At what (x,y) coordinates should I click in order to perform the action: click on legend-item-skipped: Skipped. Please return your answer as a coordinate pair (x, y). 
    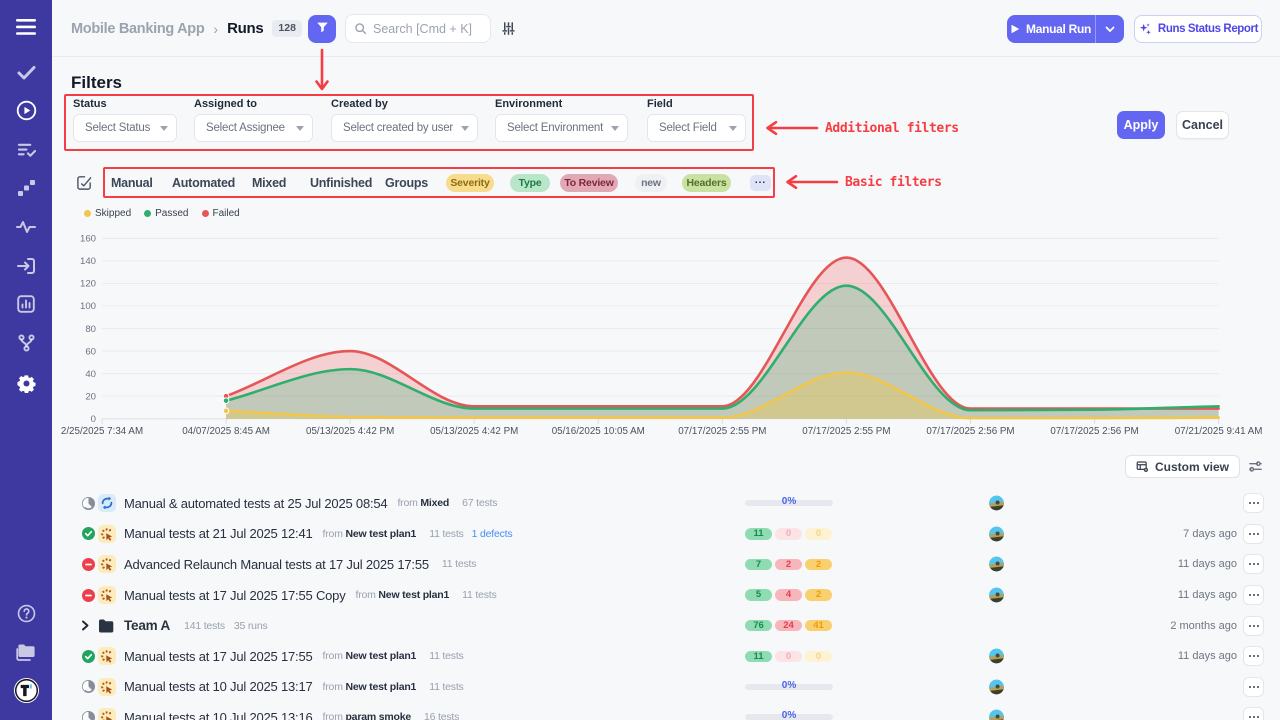
    Looking at the image, I should click on (107, 213).